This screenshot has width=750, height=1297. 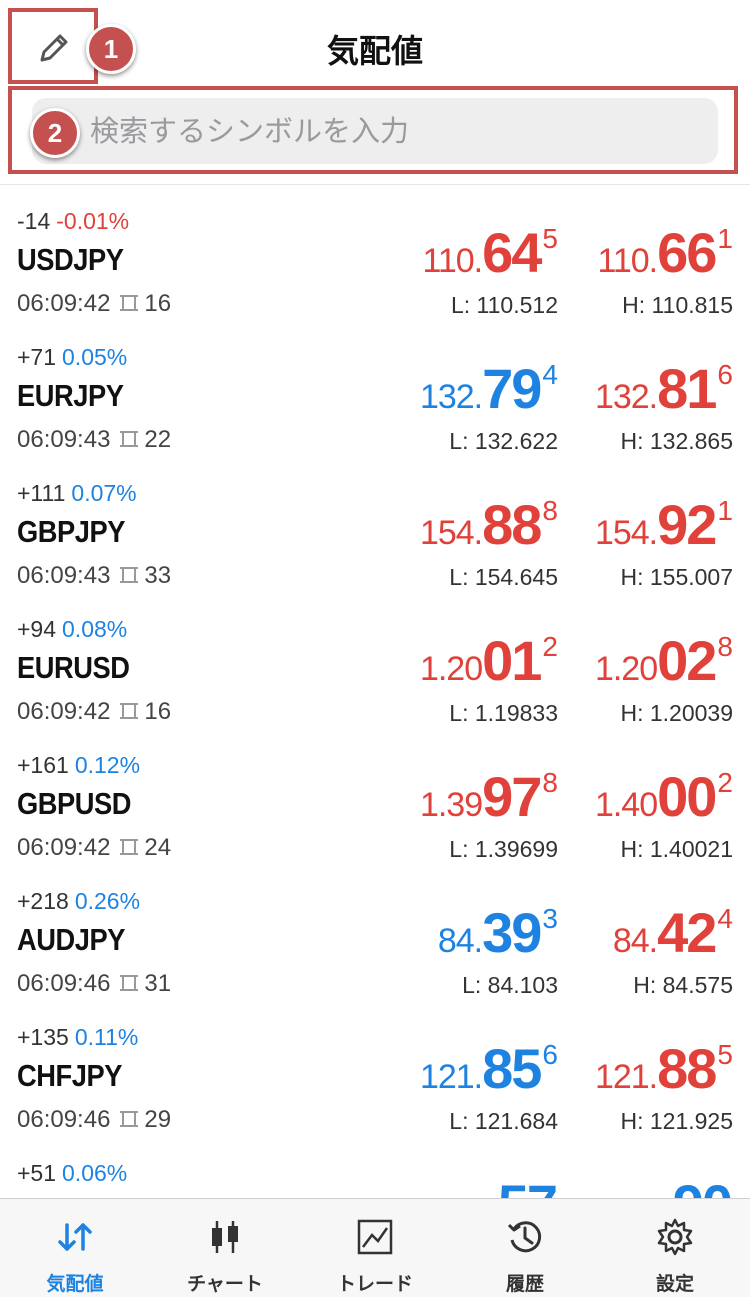 I want to click on search-bar, so click(x=375, y=131).